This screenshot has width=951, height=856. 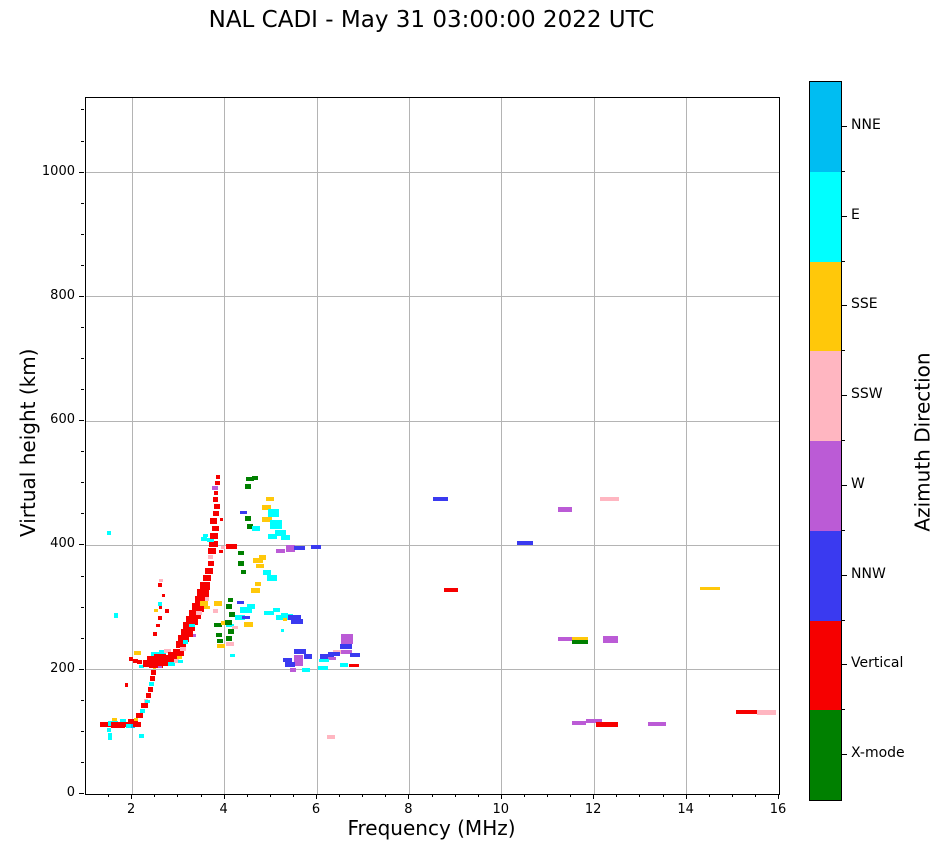 What do you see at coordinates (593, 809) in the screenshot?
I see `x-tick-label: 12` at bounding box center [593, 809].